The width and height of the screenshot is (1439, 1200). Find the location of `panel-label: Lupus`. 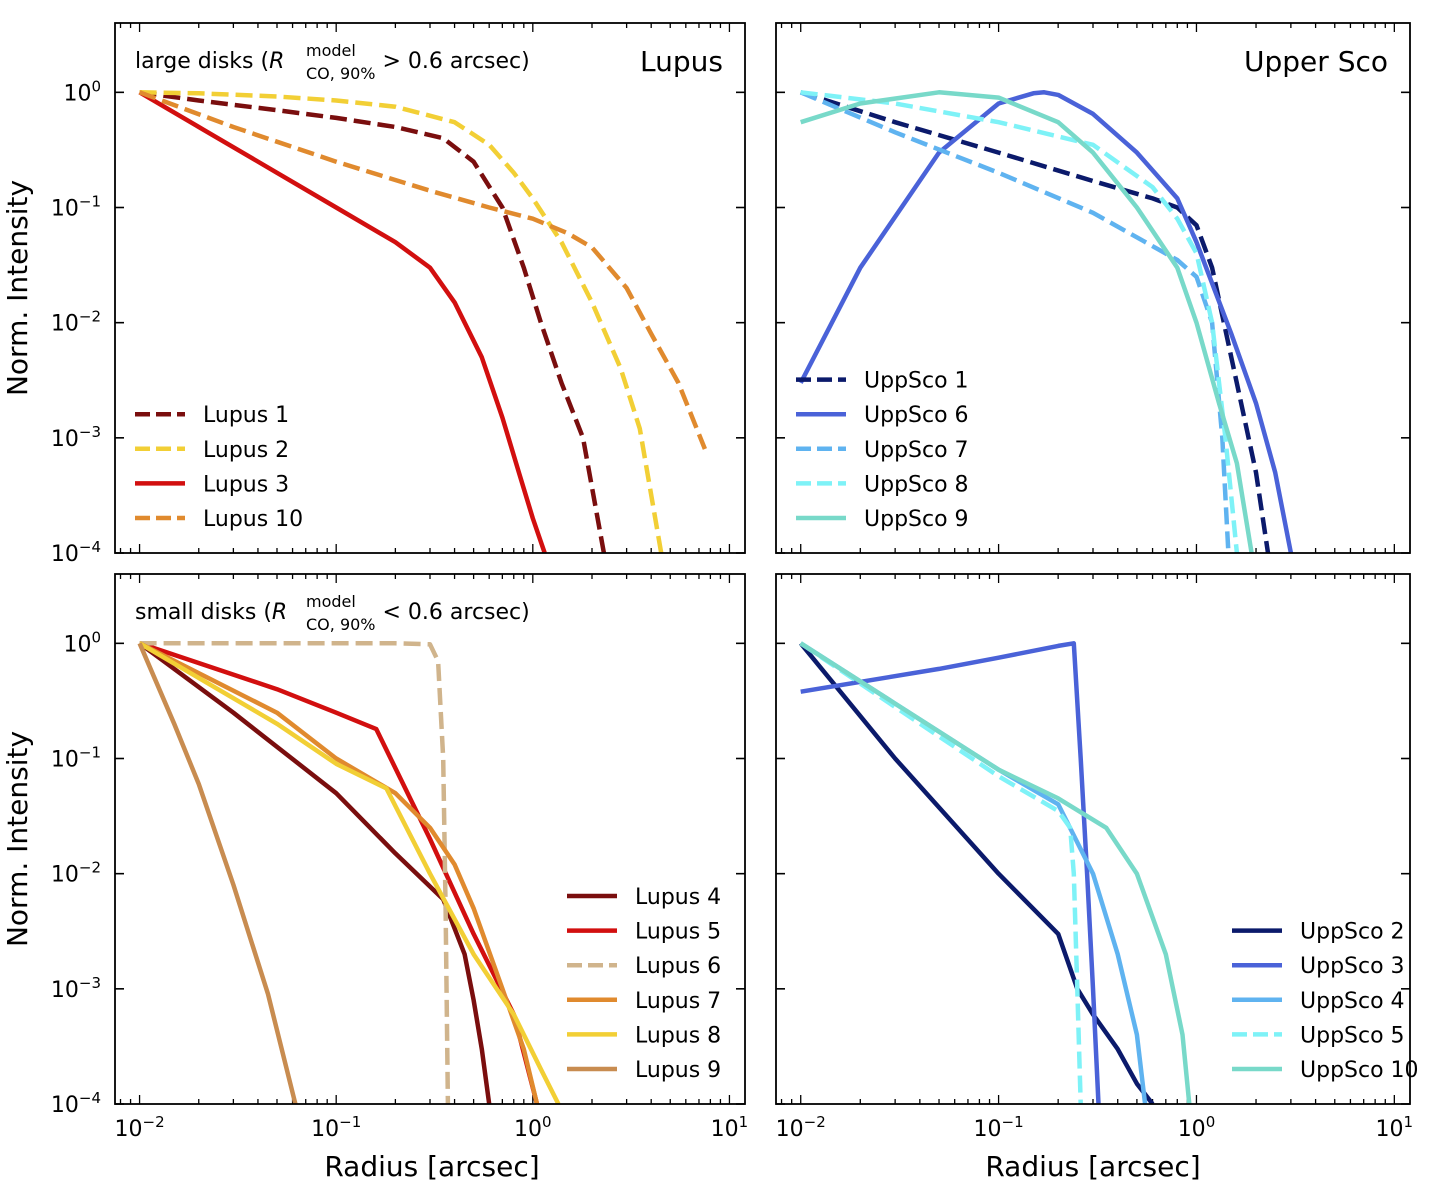

panel-label: Lupus is located at coordinates (681, 61).